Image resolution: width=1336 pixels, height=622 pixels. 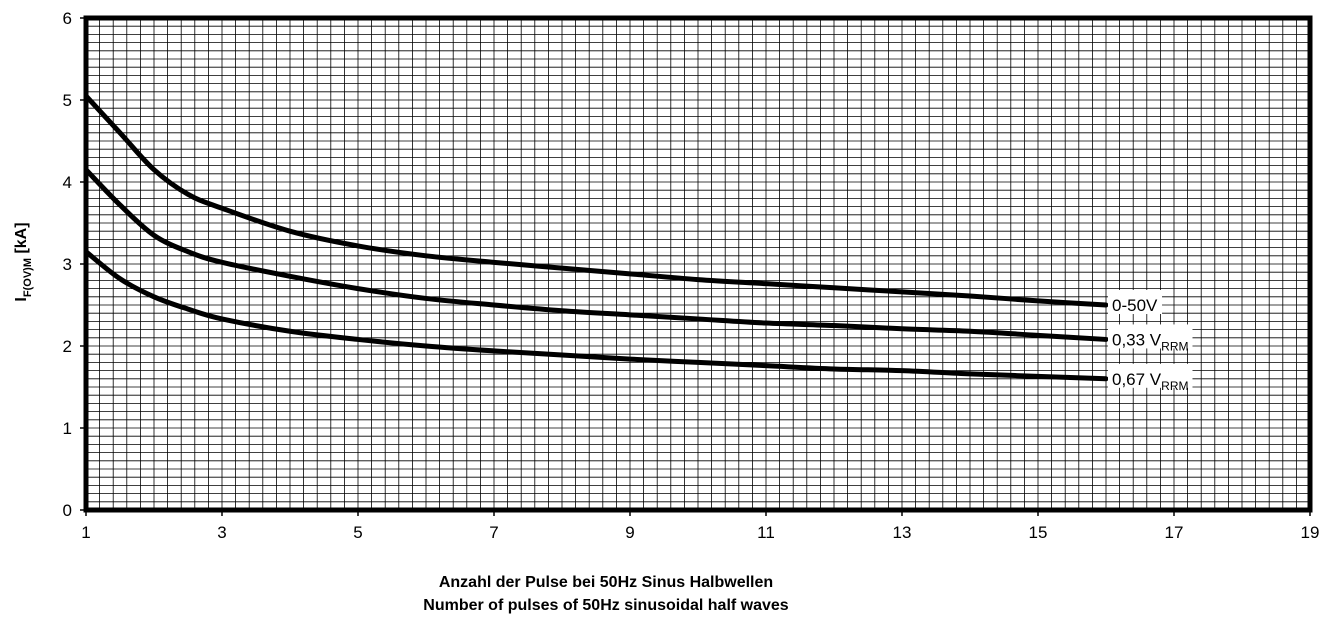 I want to click on x-tick-label: 9, so click(x=629, y=532).